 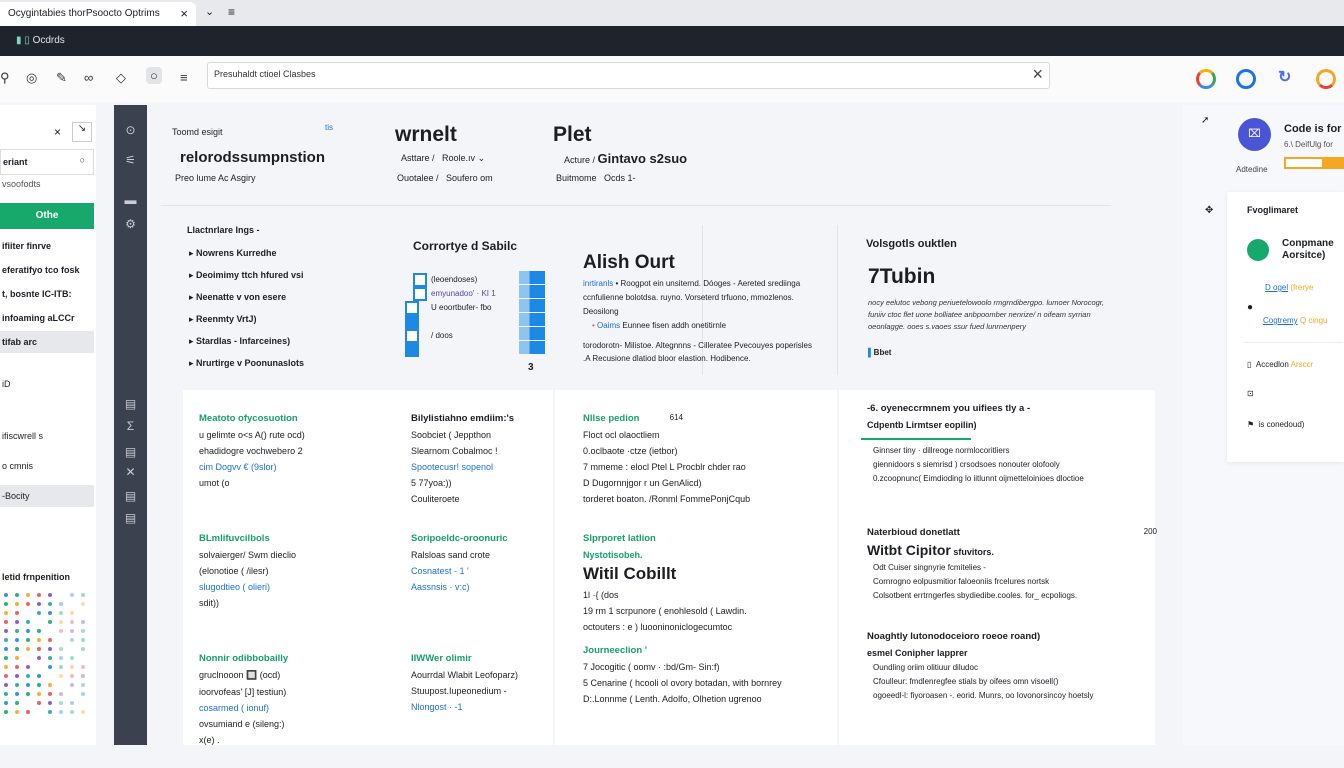 I want to click on rp-row-1: D ogel (frerye, so click(x=1289, y=287).